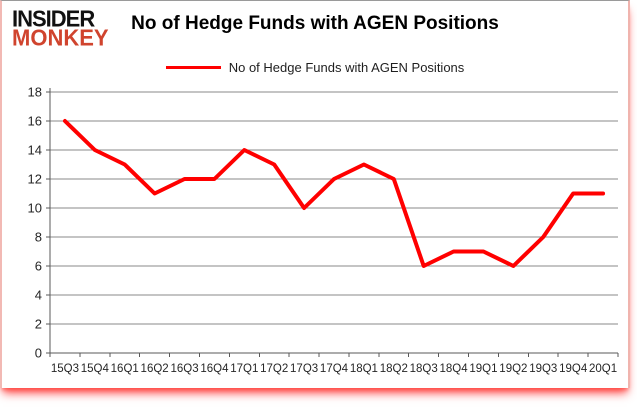 The width and height of the screenshot is (637, 408). Describe the element at coordinates (394, 369) in the screenshot. I see `x-axis-tick-label: 18Q2` at that location.